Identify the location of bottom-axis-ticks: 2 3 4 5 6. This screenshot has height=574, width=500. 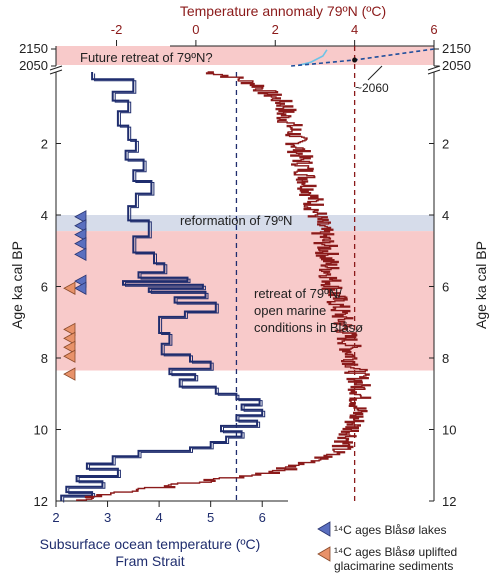
(159, 513).